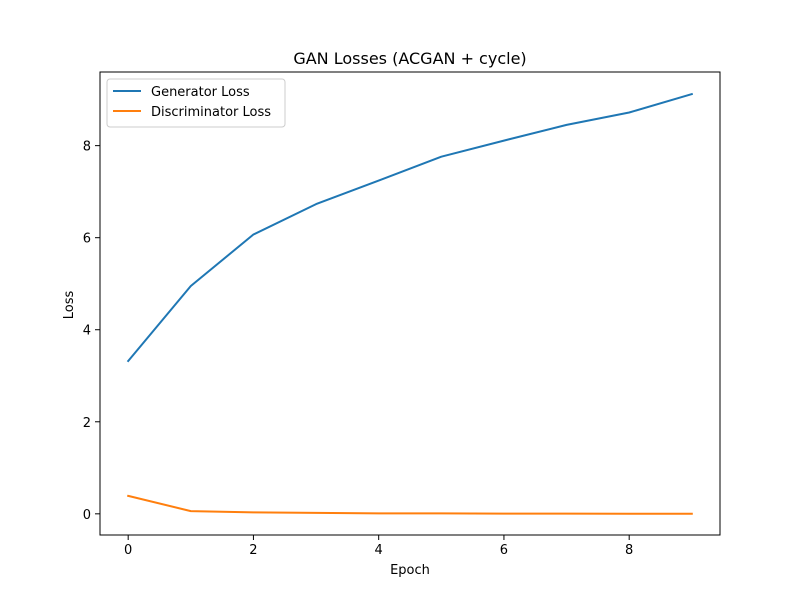 The width and height of the screenshot is (800, 600). I want to click on y-tick-label: 8, so click(87, 147).